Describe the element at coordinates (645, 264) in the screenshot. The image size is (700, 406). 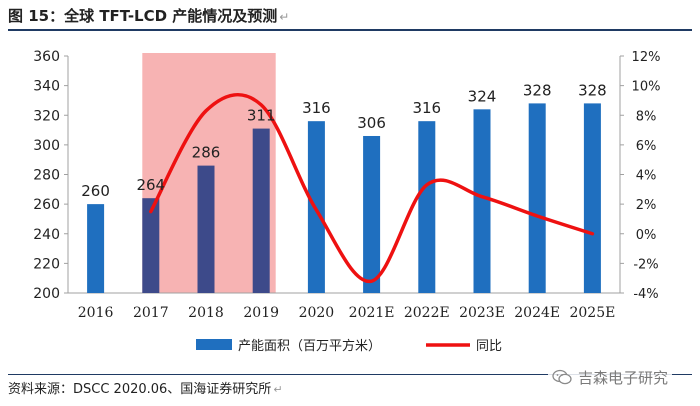
I see `y-right-tick-label: -2%` at that location.